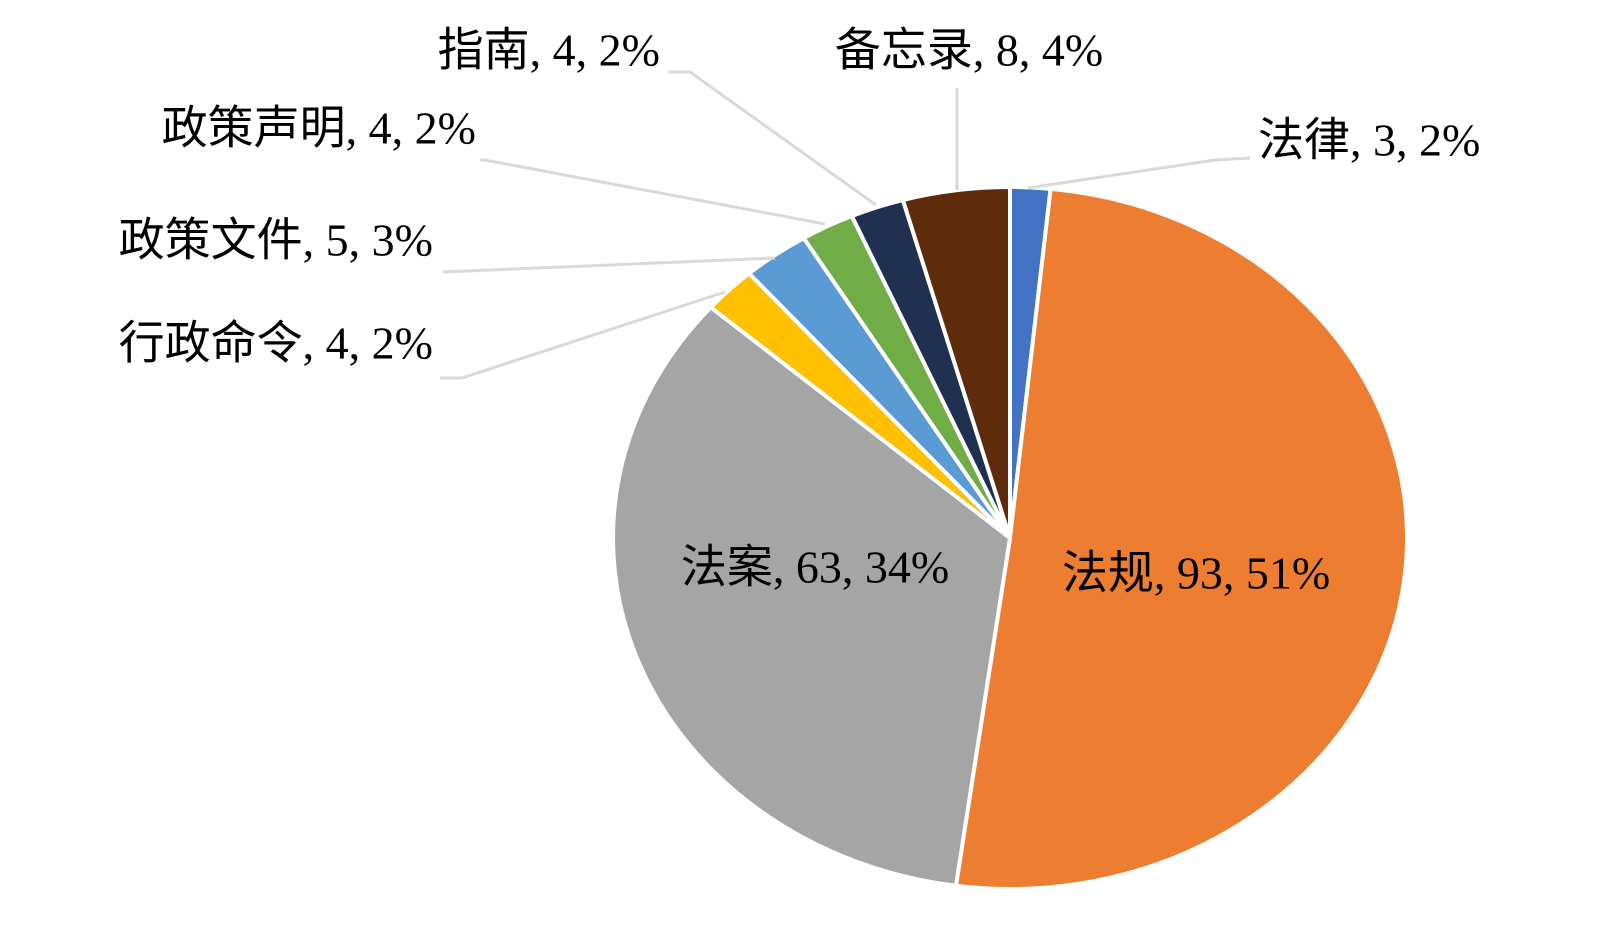 This screenshot has width=1600, height=926. Describe the element at coordinates (956, 362) in the screenshot. I see `pie-slice` at that location.